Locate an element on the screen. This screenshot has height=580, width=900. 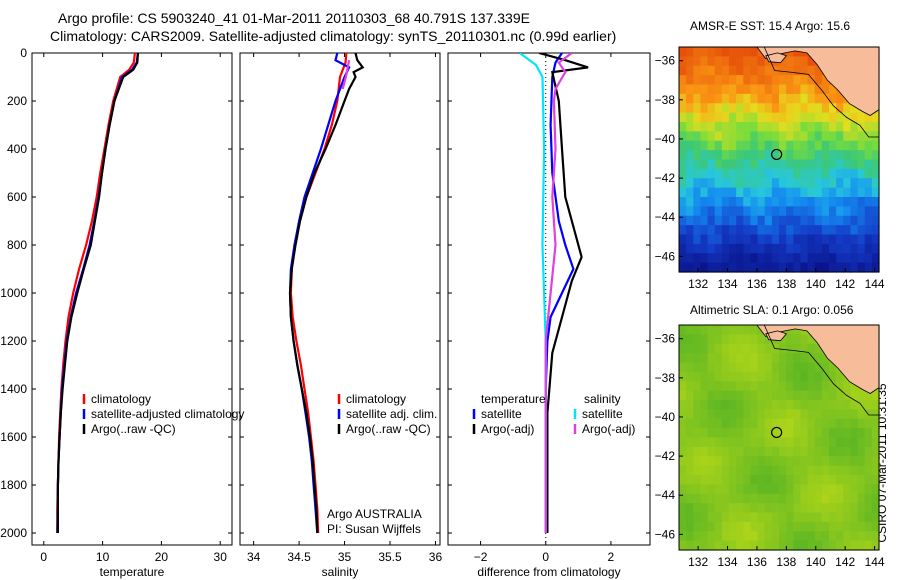
sst_map-x-tick-label: 138 is located at coordinates (786, 284).